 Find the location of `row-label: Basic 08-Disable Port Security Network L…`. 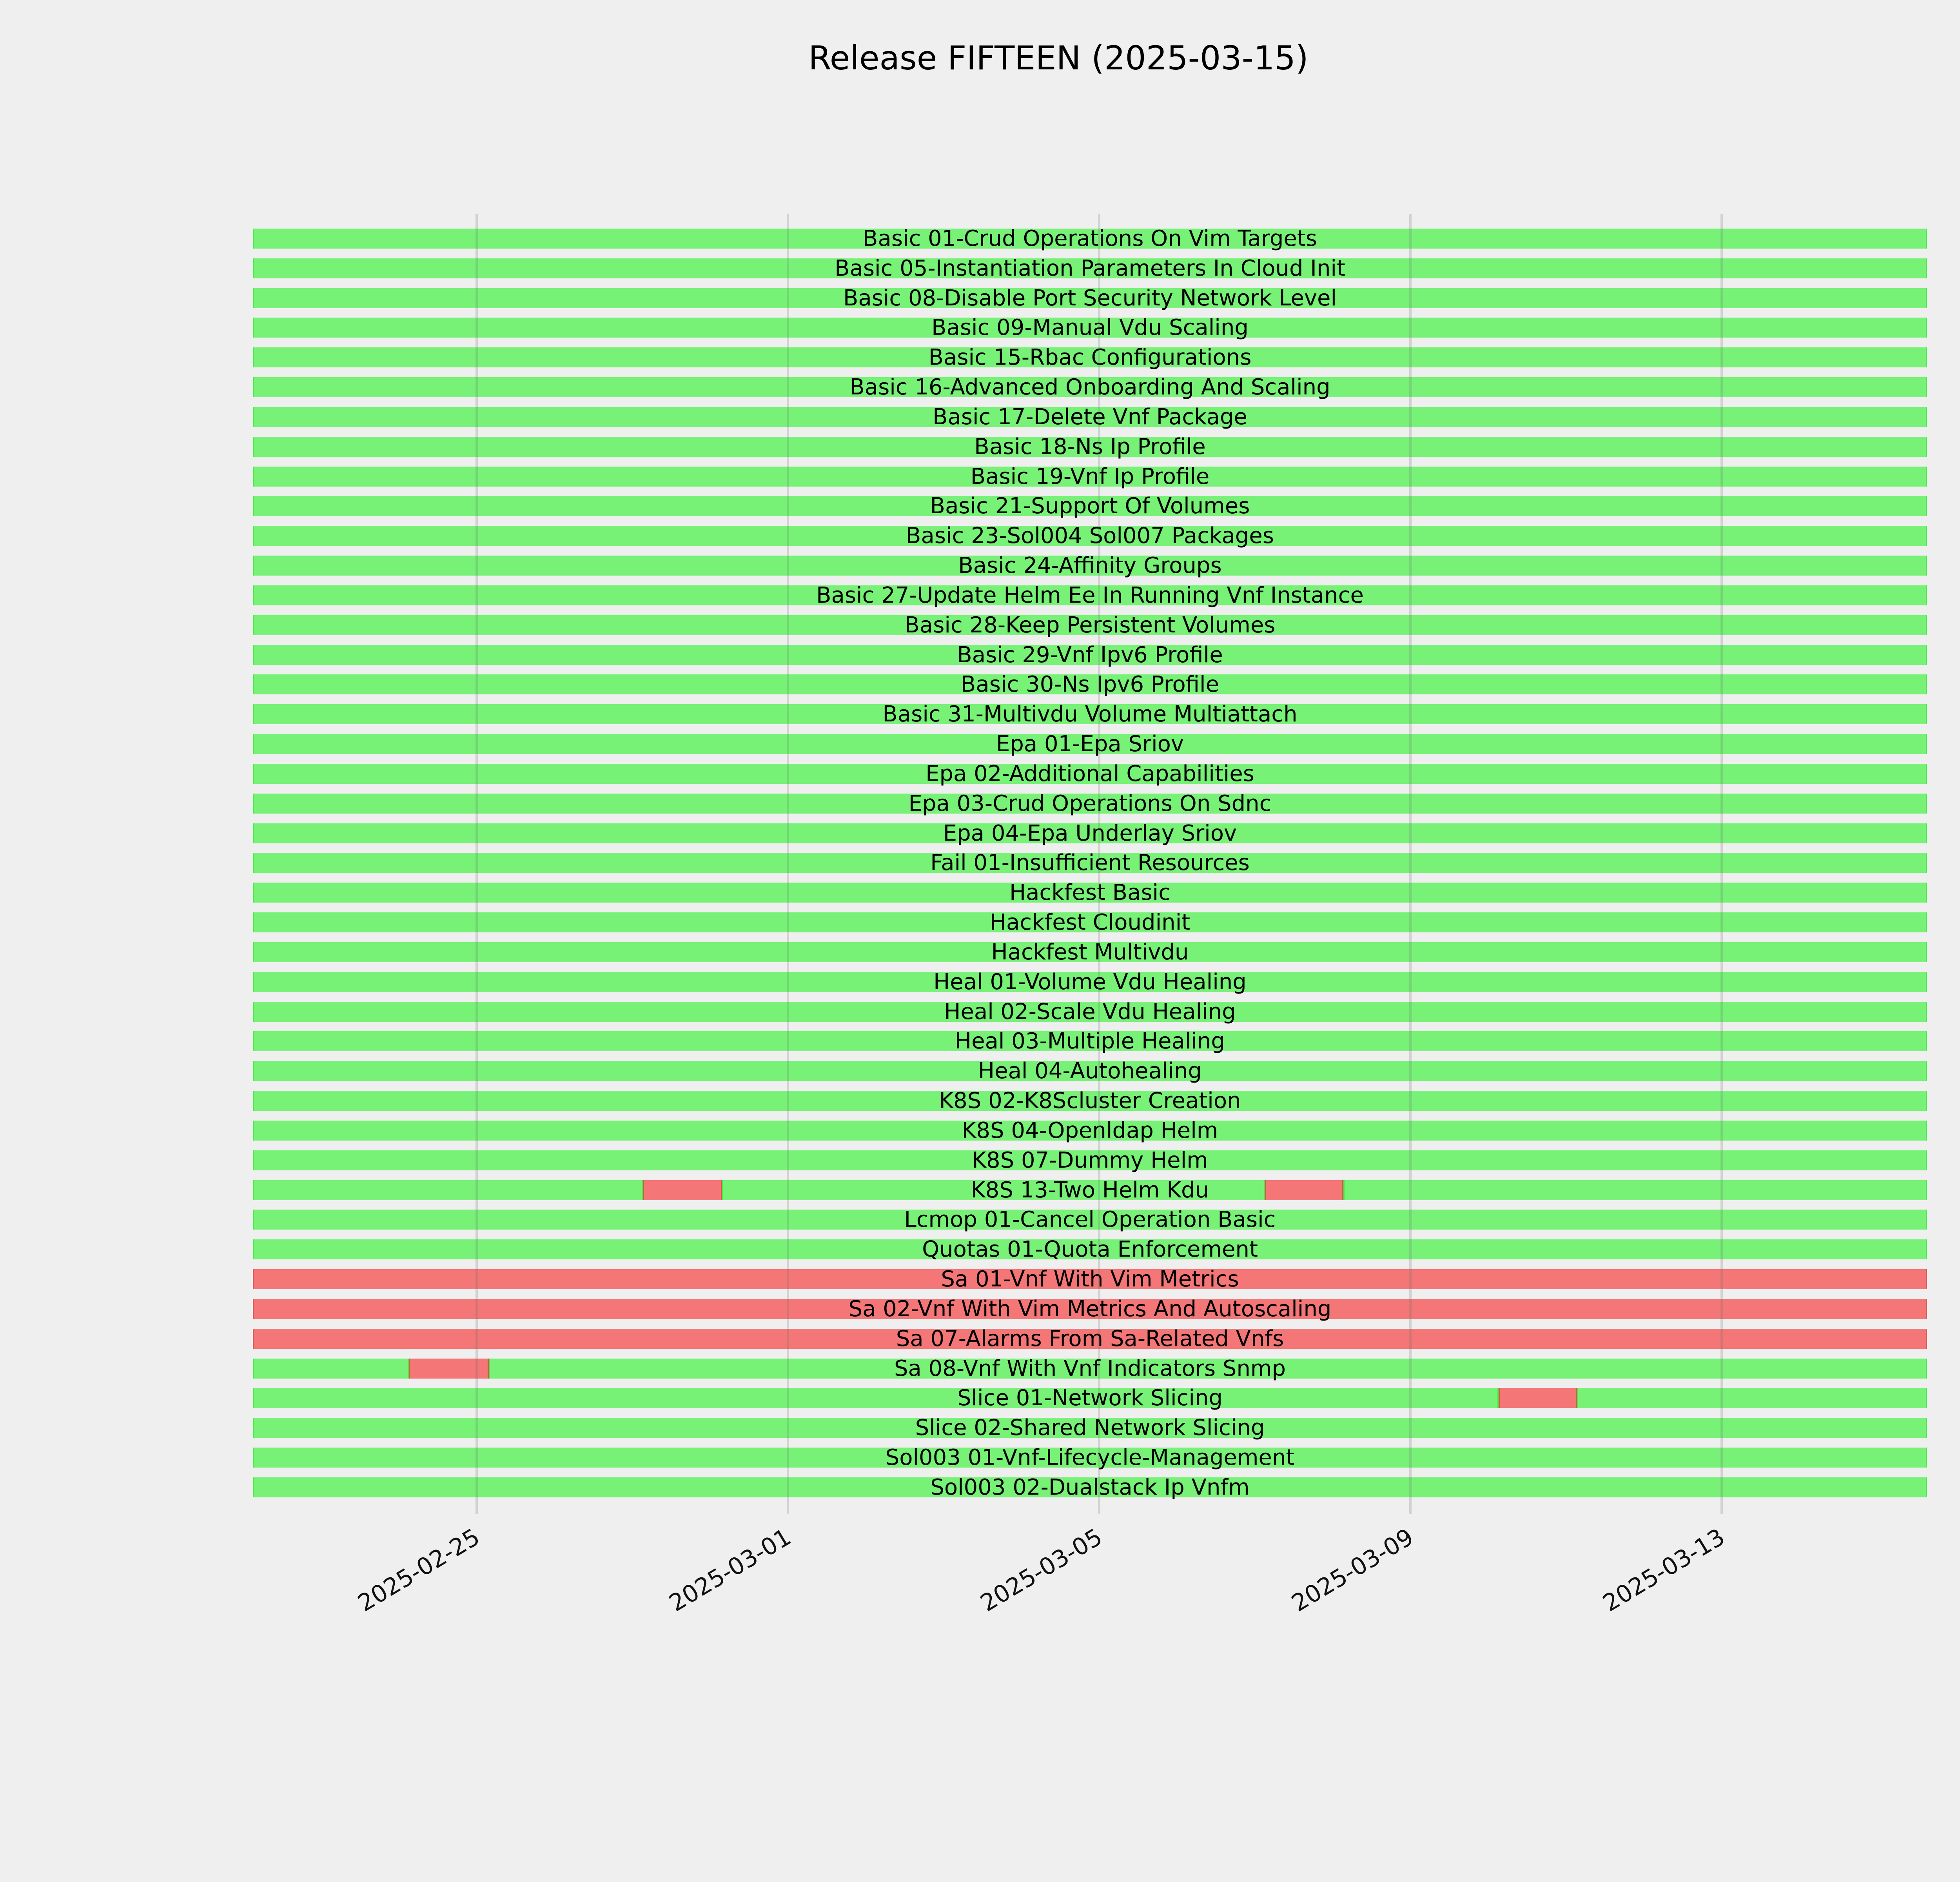

row-label: Basic 08-Disable Port Security Network L… is located at coordinates (1090, 298).